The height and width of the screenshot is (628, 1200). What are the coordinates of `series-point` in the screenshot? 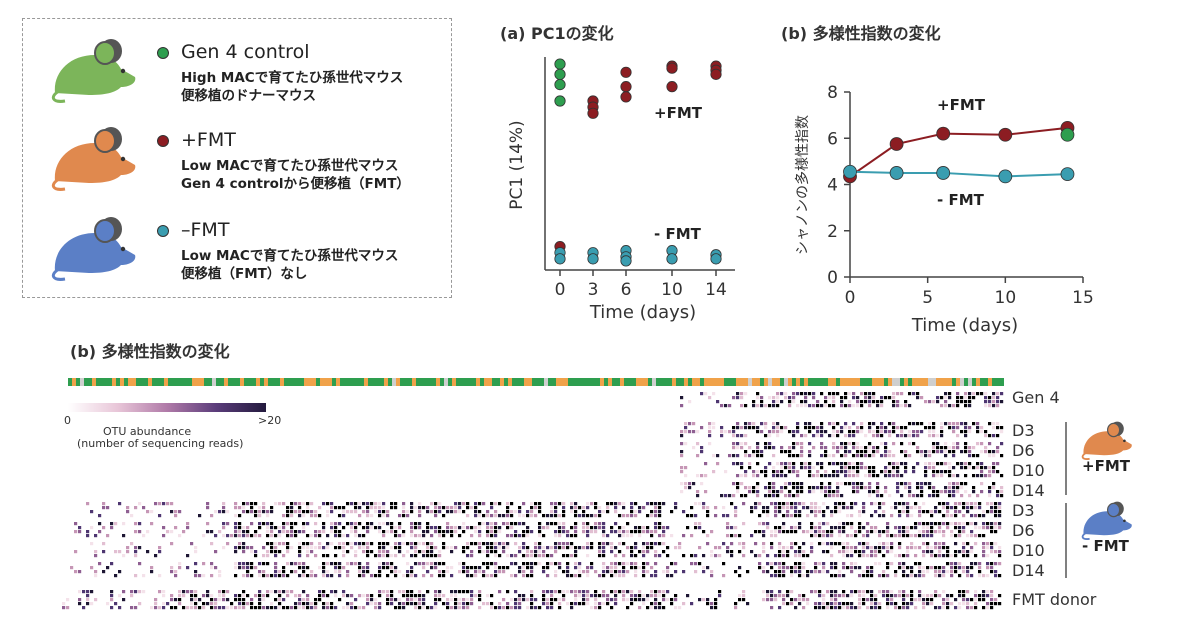 It's located at (1005, 176).